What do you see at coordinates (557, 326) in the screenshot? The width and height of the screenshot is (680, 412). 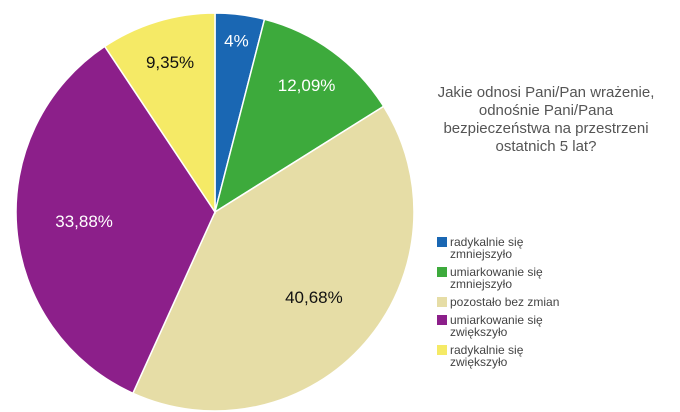 I see `legend-item: umiarkowanie się zwiększyło` at bounding box center [557, 326].